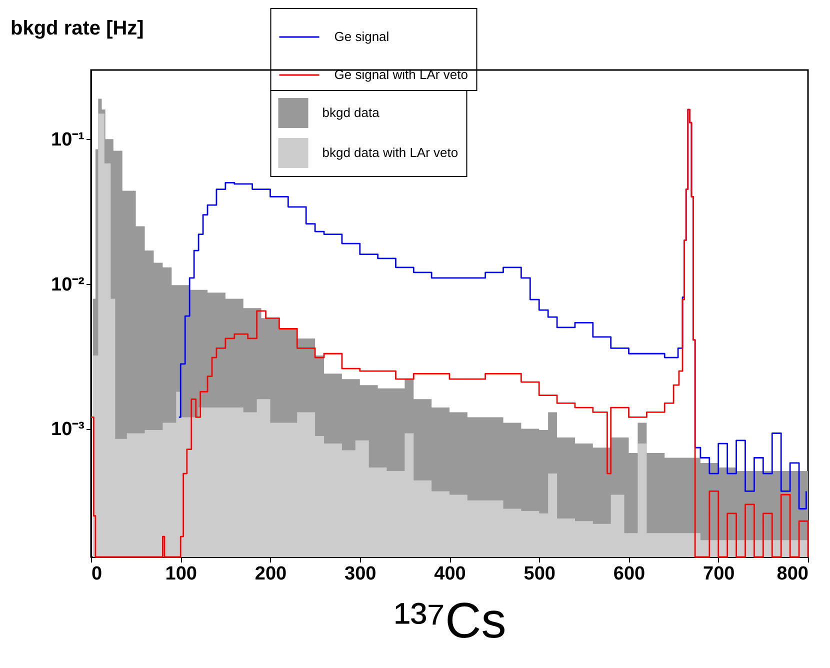  What do you see at coordinates (390, 152) in the screenshot?
I see `legend-label: bkgd data with LAr veto` at bounding box center [390, 152].